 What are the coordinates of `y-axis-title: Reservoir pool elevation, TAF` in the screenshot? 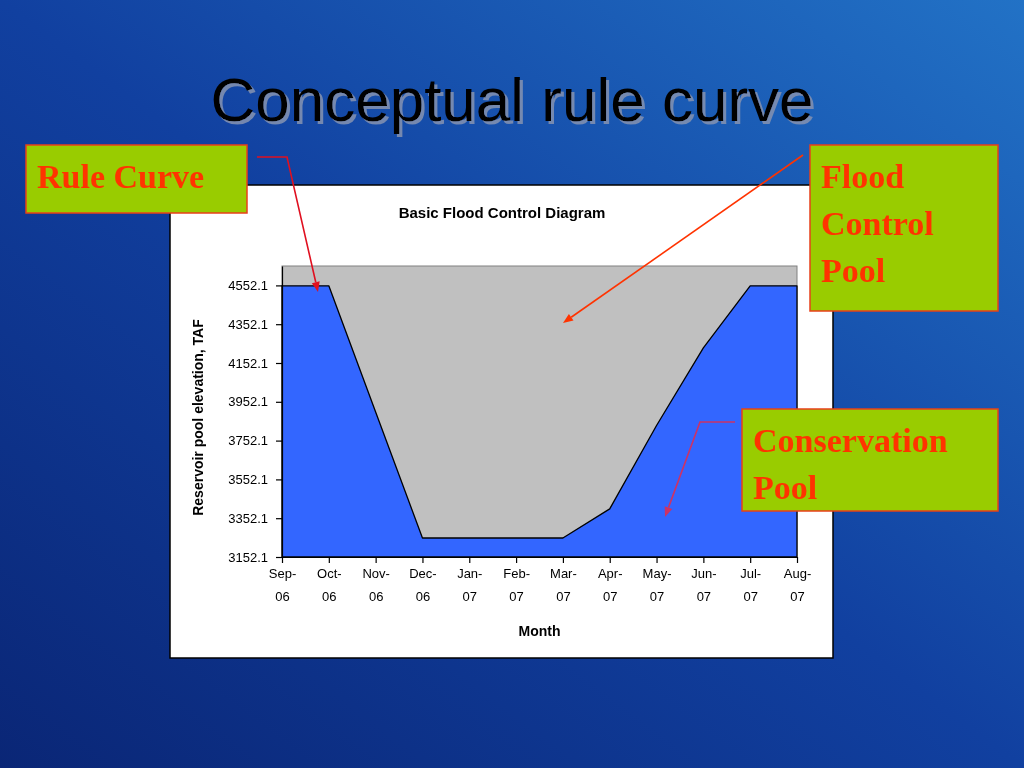 It's located at (198, 417).